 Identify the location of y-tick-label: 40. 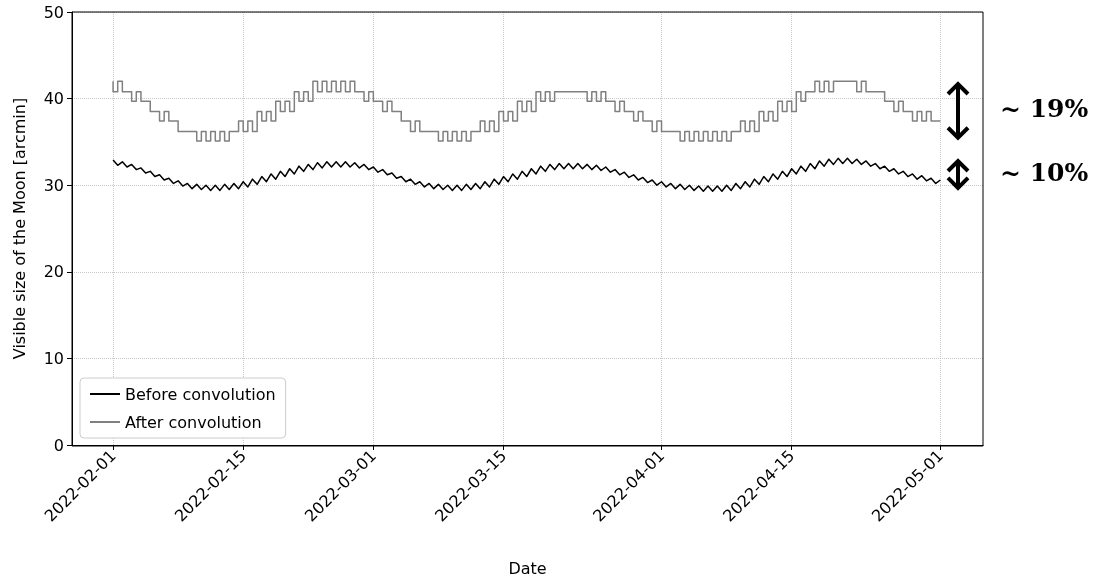
(53, 99).